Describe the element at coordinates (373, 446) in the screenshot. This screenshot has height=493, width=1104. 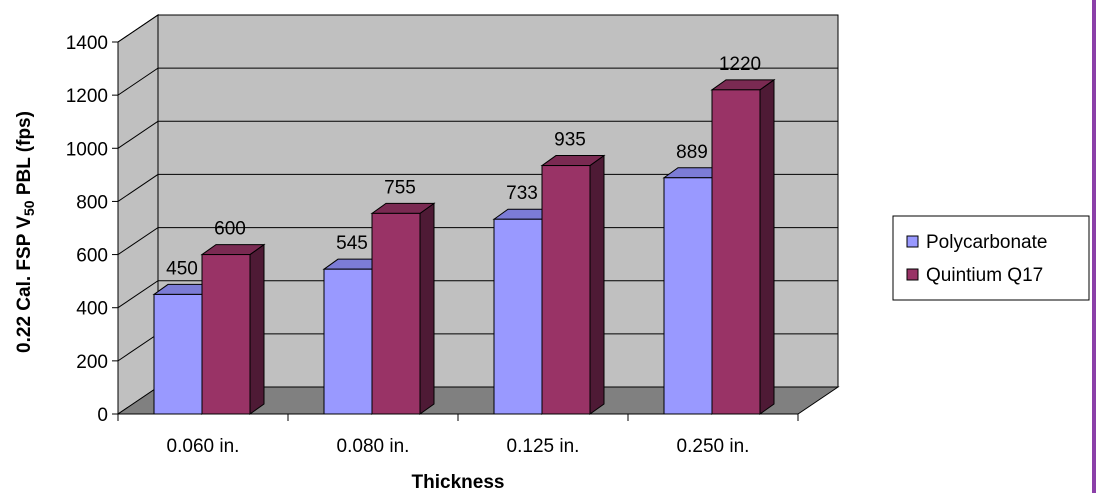
I see `x-tick-label: 0.080 in.` at that location.